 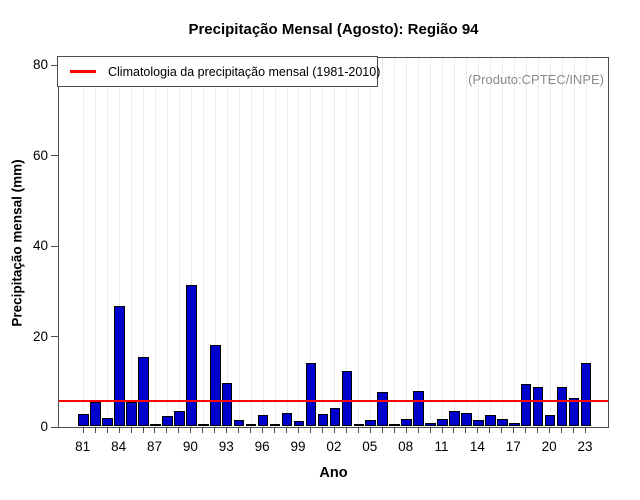 I want to click on bar-2020, so click(x=550, y=420).